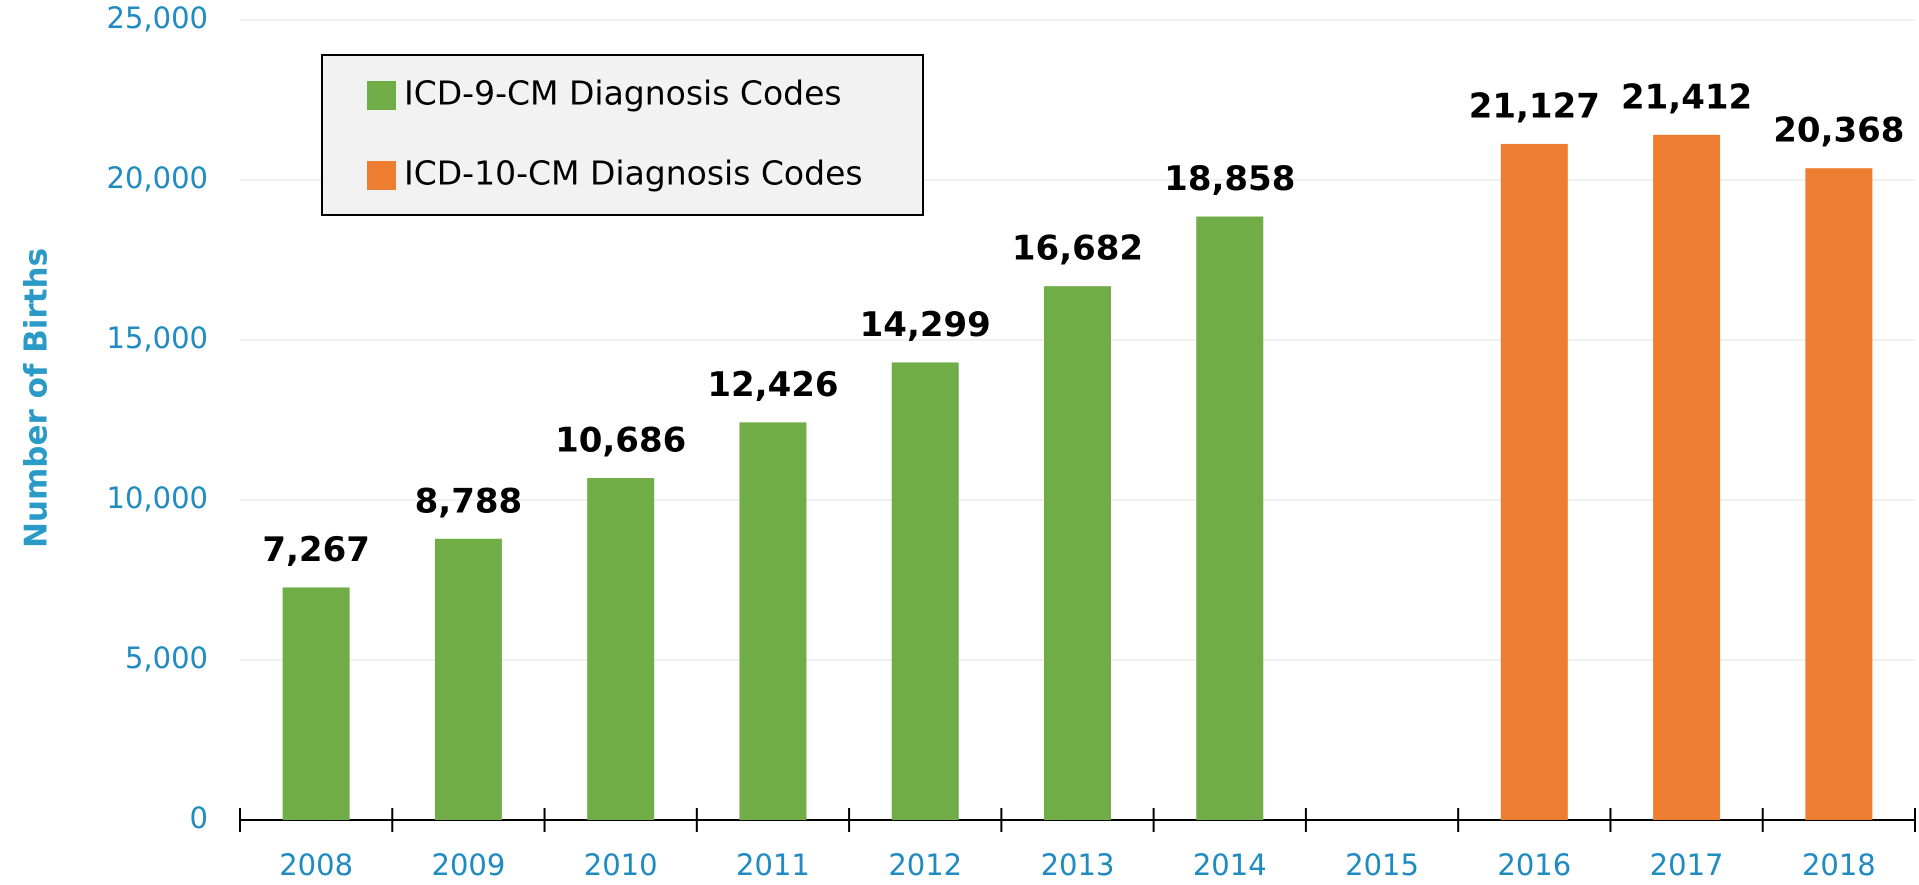  Describe the element at coordinates (622, 135) in the screenshot. I see `legend-box` at that location.